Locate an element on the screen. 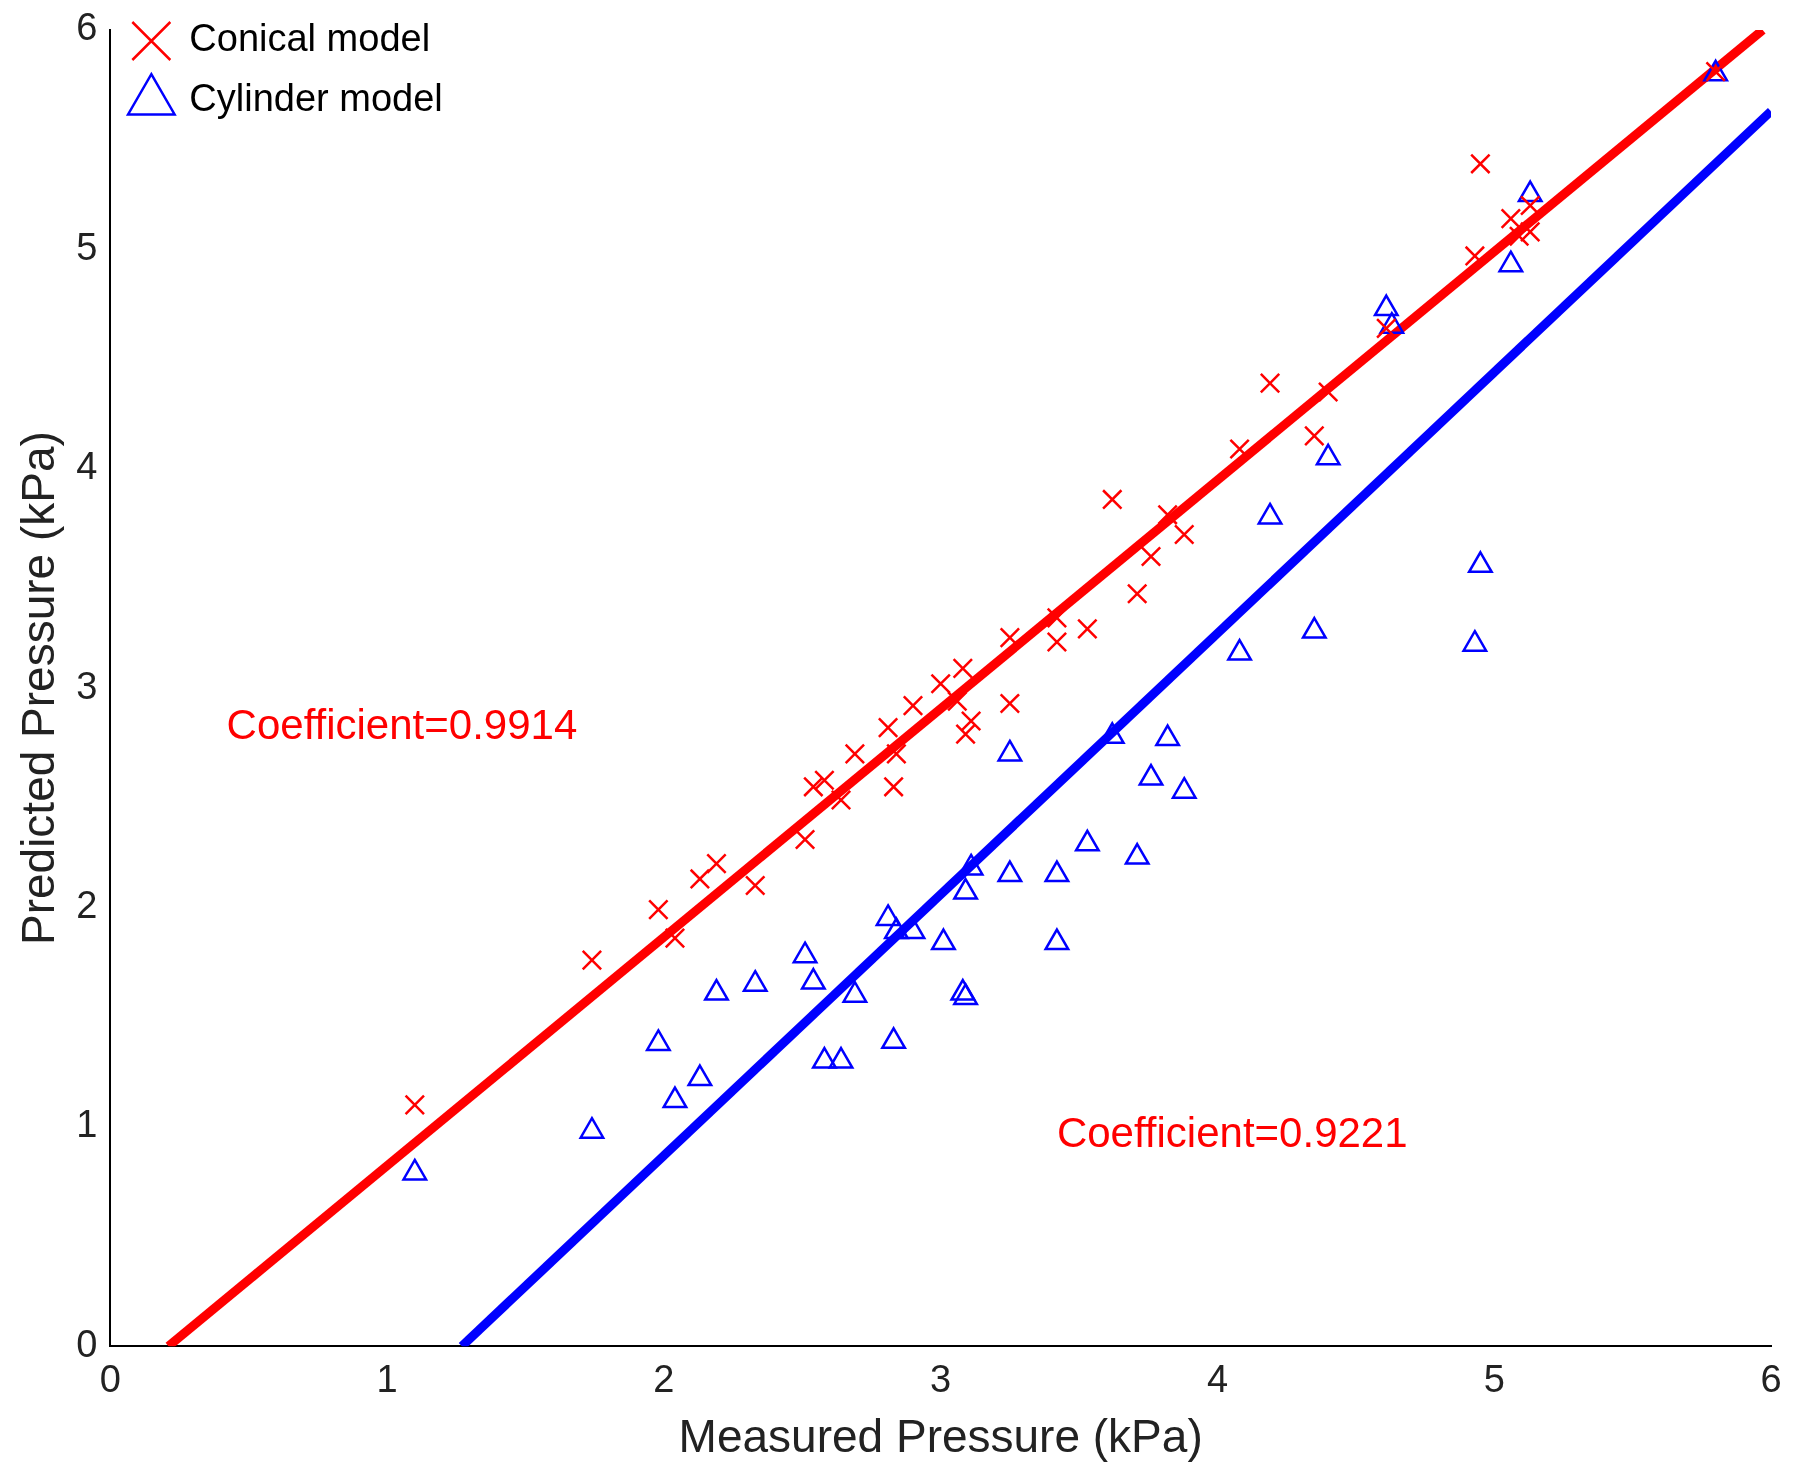 This screenshot has height=1481, width=1796. legend-label: Cylinder model is located at coordinates (316, 98).